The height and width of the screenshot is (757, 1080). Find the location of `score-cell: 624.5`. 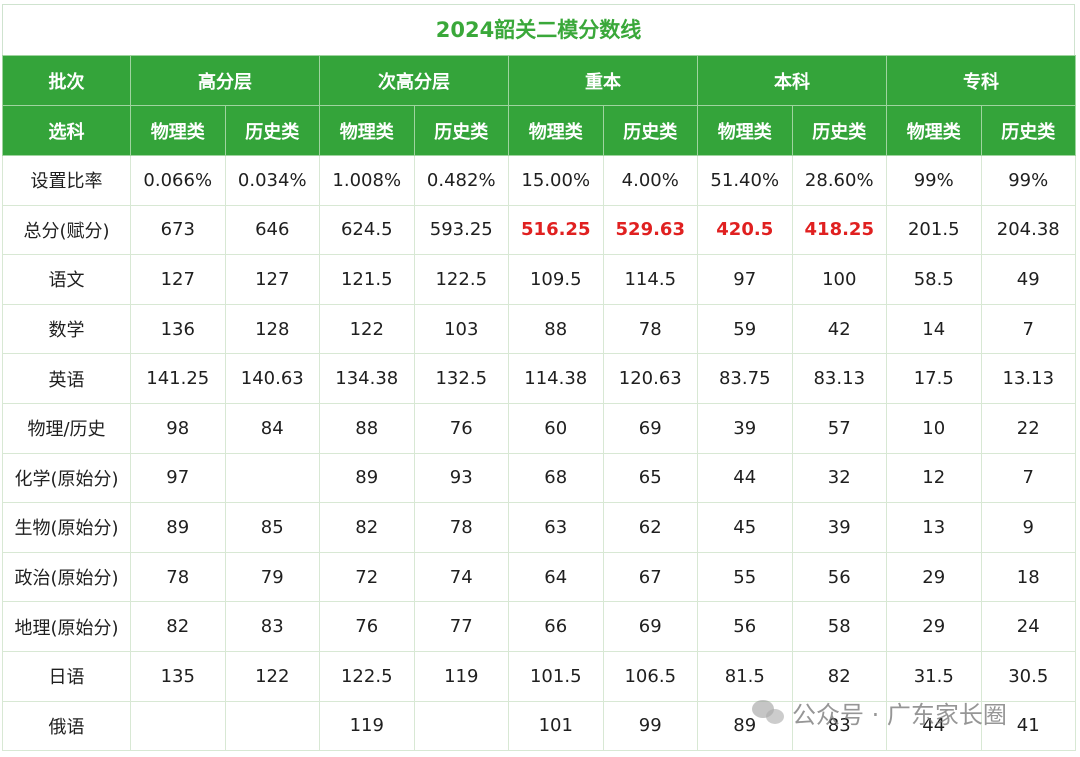

score-cell: 624.5 is located at coordinates (367, 230).